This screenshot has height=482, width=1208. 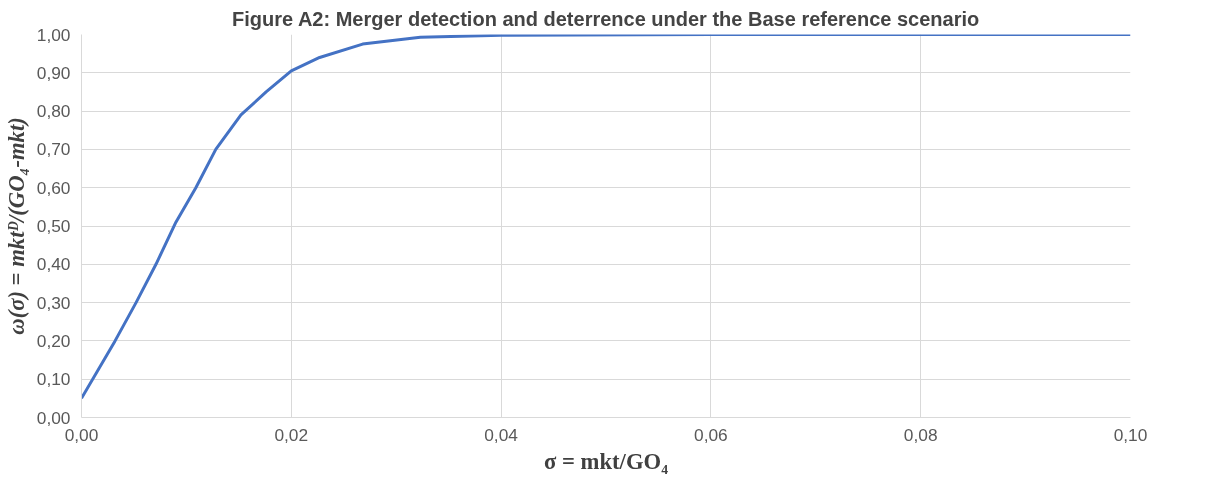 What do you see at coordinates (53, 379) in the screenshot?
I see `y-tick-label: 0,10` at bounding box center [53, 379].